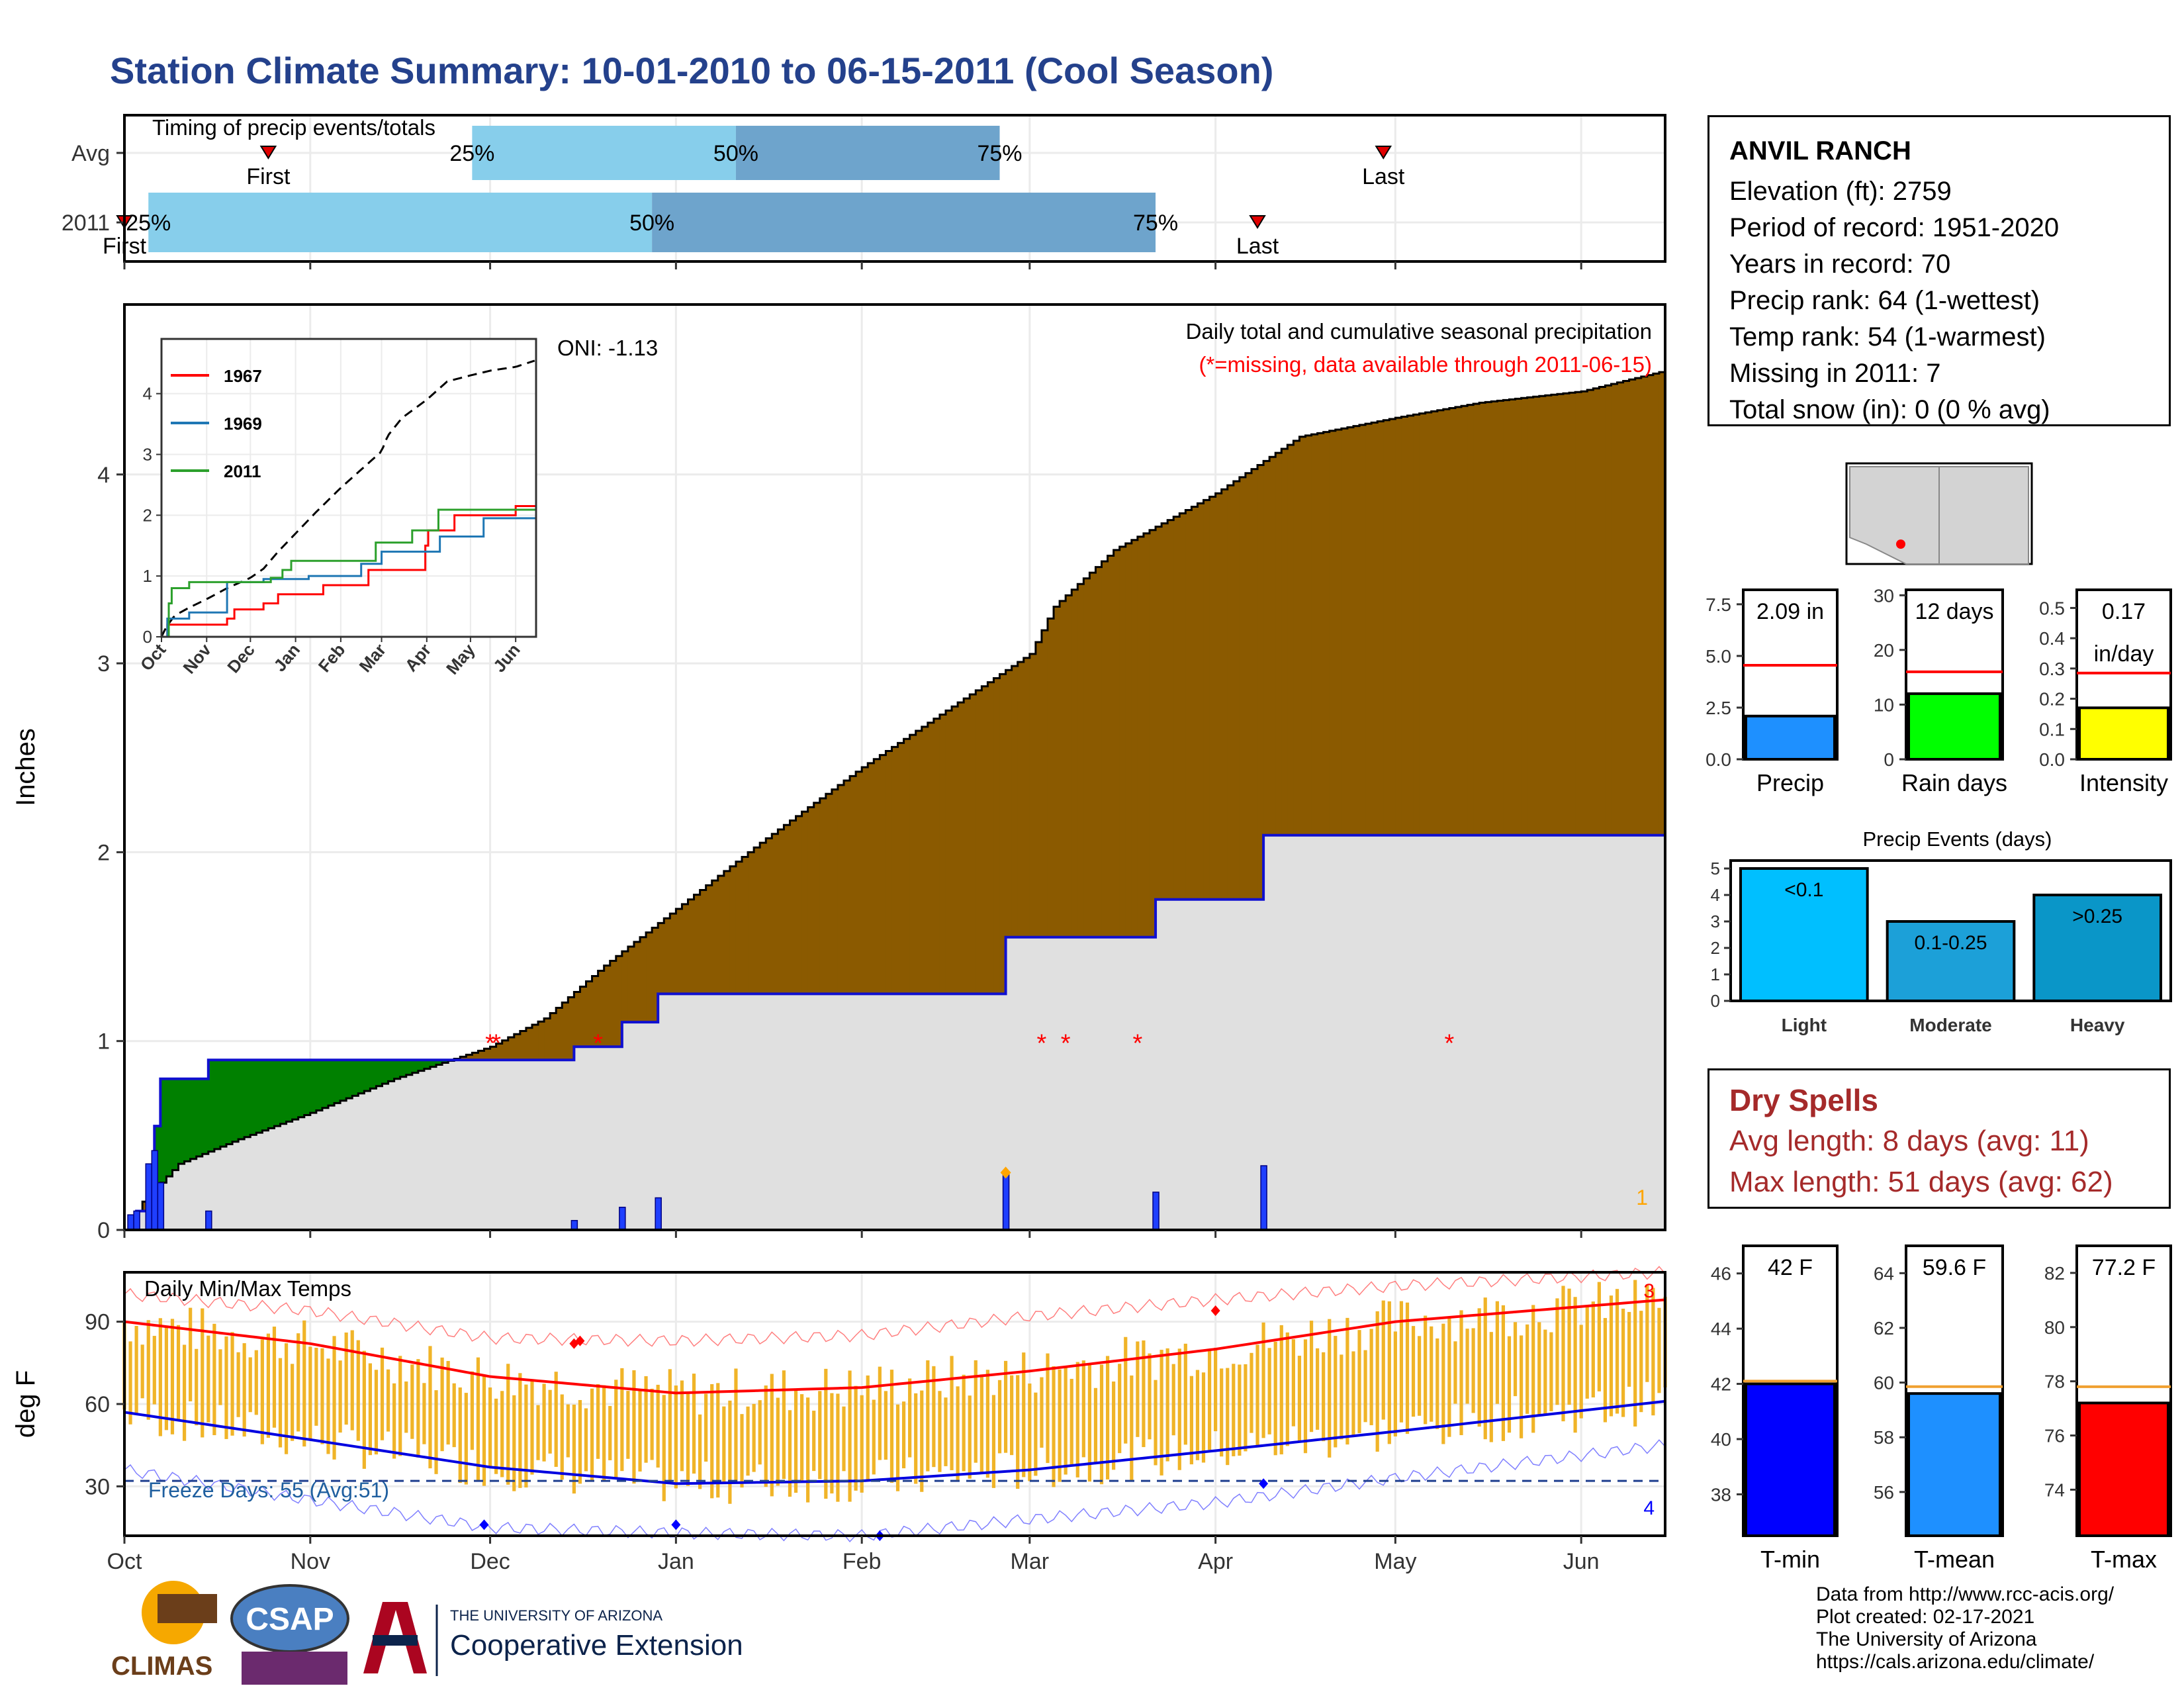  Describe the element at coordinates (348, 498) in the screenshot. I see `inset-avg-line` at that location.